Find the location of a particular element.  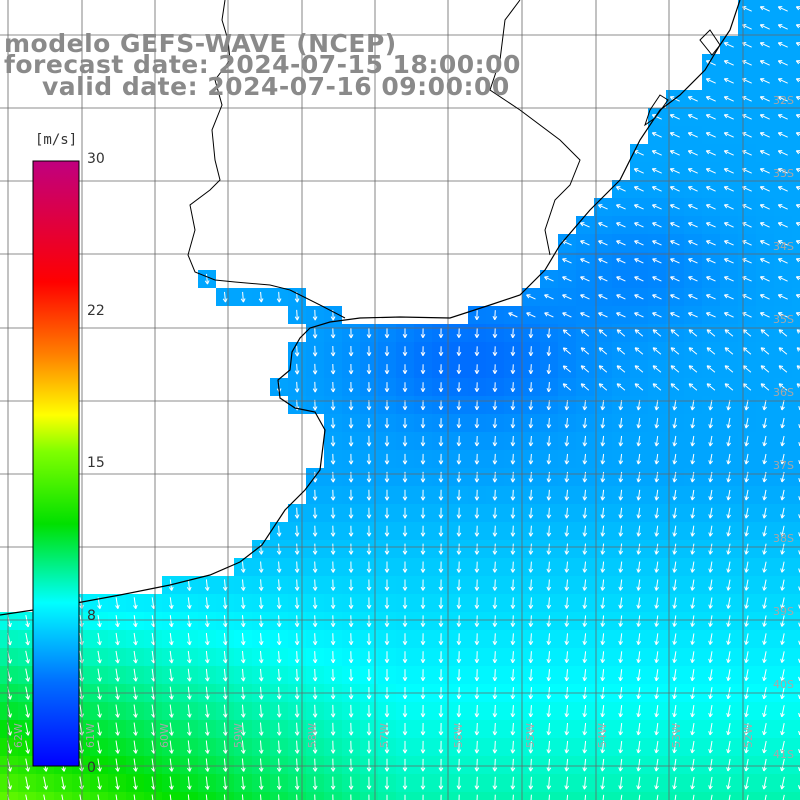

colorbar is located at coordinates (56, 463).